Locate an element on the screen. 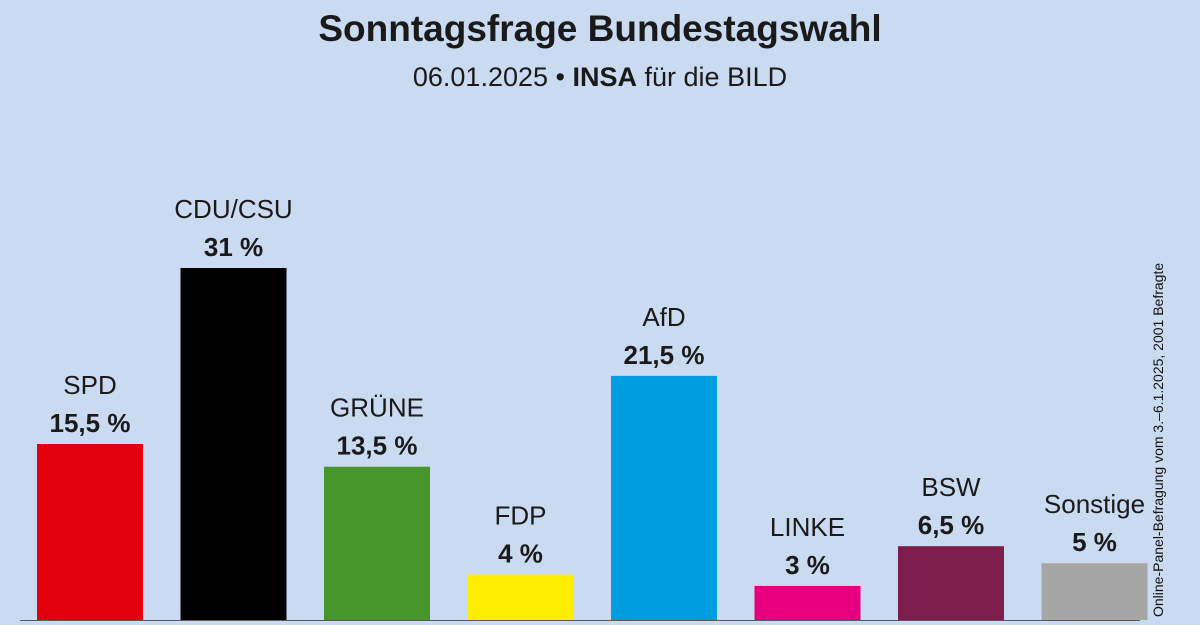  bar-category-label: SPD is located at coordinates (89, 385).